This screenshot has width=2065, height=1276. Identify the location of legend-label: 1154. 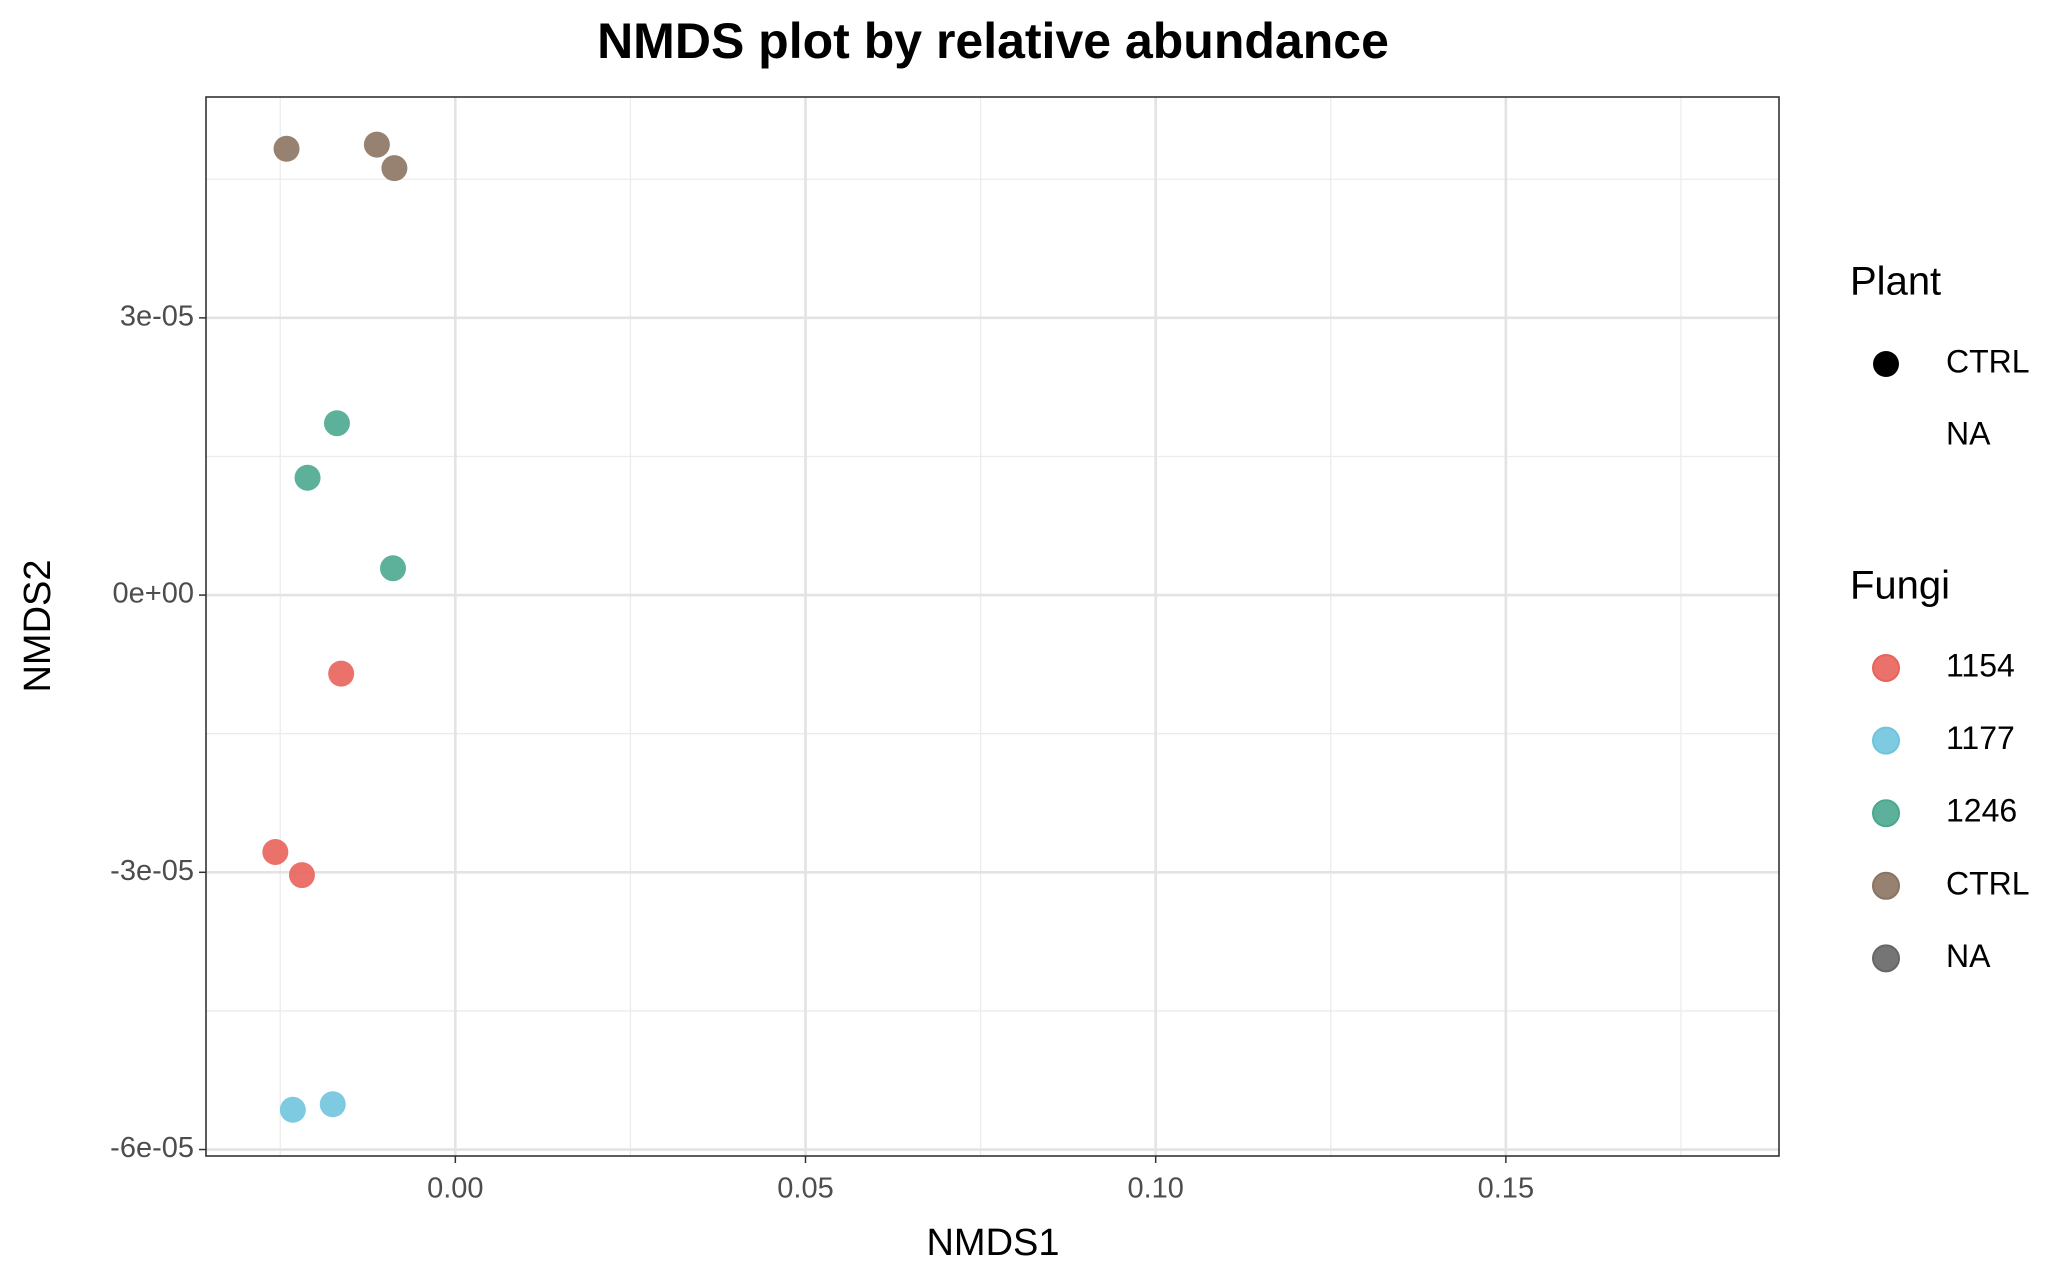
(1980, 665).